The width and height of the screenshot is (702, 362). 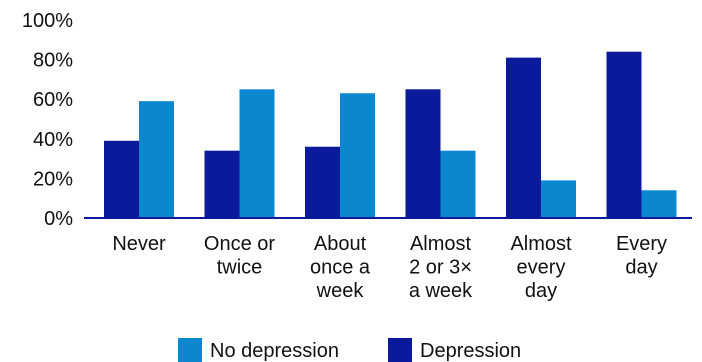 I want to click on x-category-label: Once or twice, so click(x=239, y=256).